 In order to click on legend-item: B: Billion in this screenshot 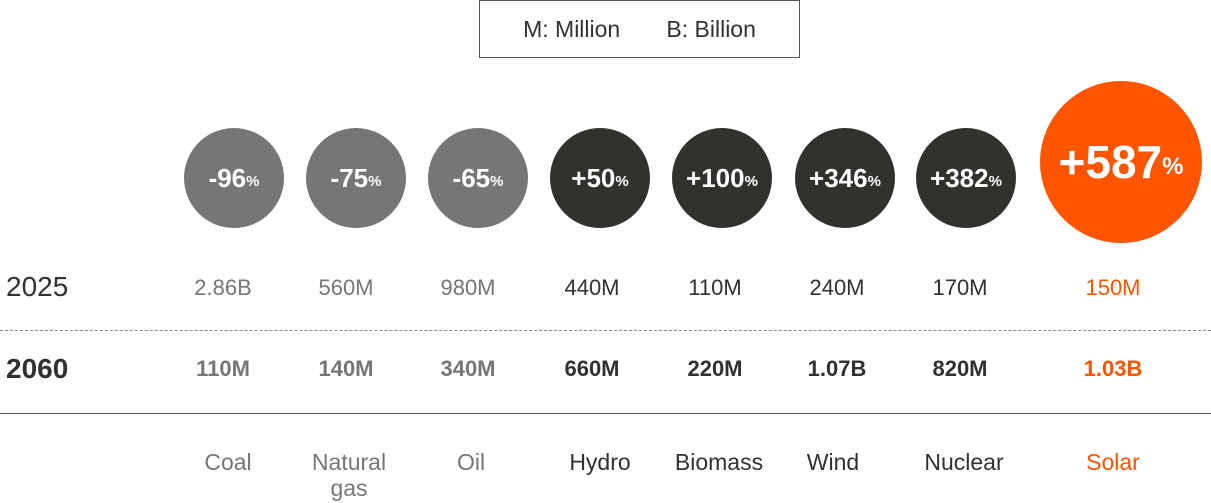, I will do `click(711, 28)`.